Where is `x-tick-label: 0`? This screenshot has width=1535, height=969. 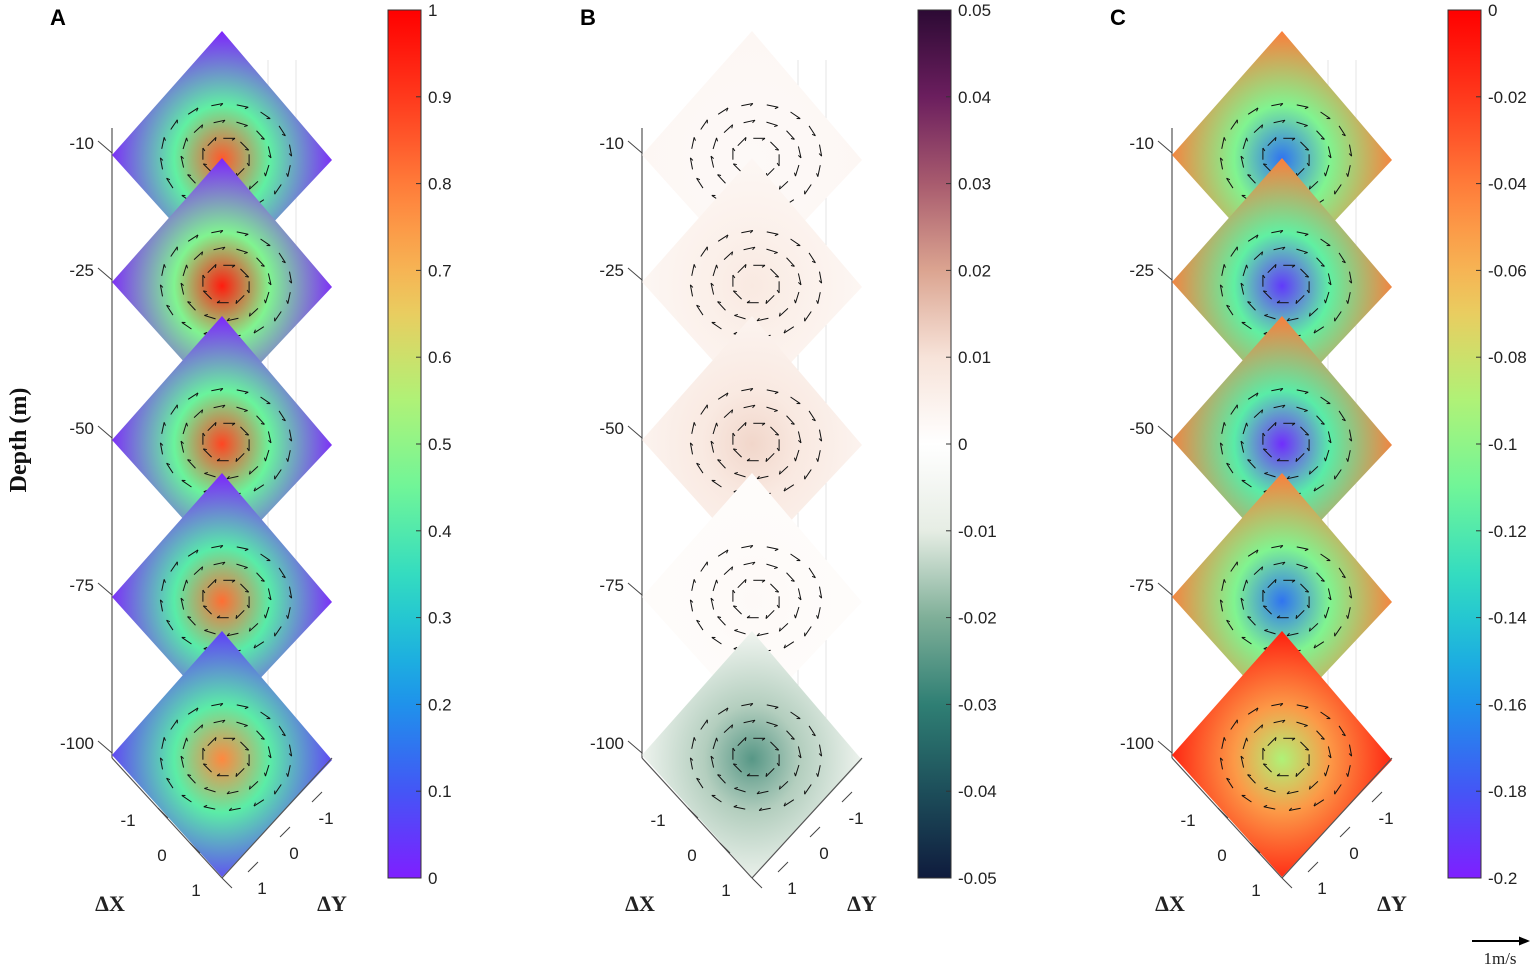 x-tick-label: 0 is located at coordinates (161, 855).